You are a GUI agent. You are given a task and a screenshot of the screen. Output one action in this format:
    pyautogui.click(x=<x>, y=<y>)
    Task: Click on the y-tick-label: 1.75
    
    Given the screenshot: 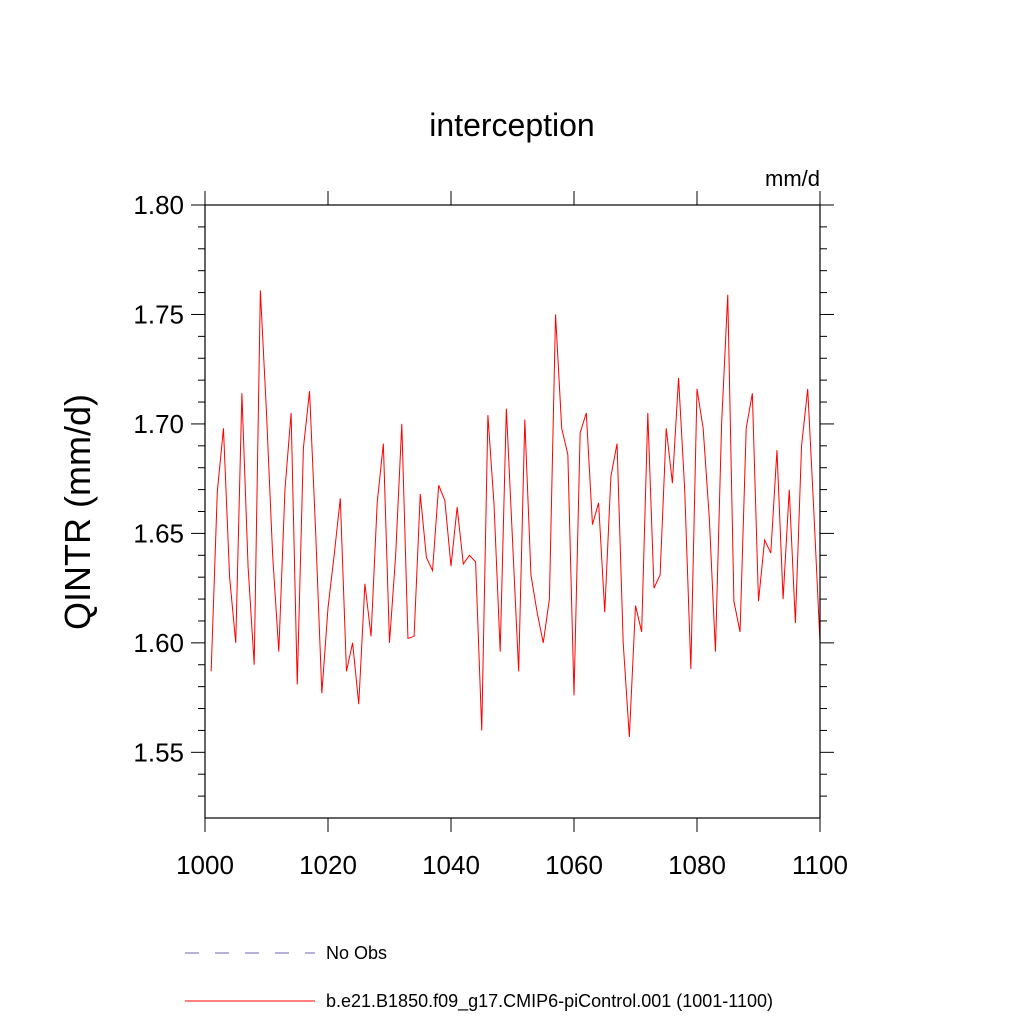 What is the action you would take?
    pyautogui.click(x=158, y=314)
    